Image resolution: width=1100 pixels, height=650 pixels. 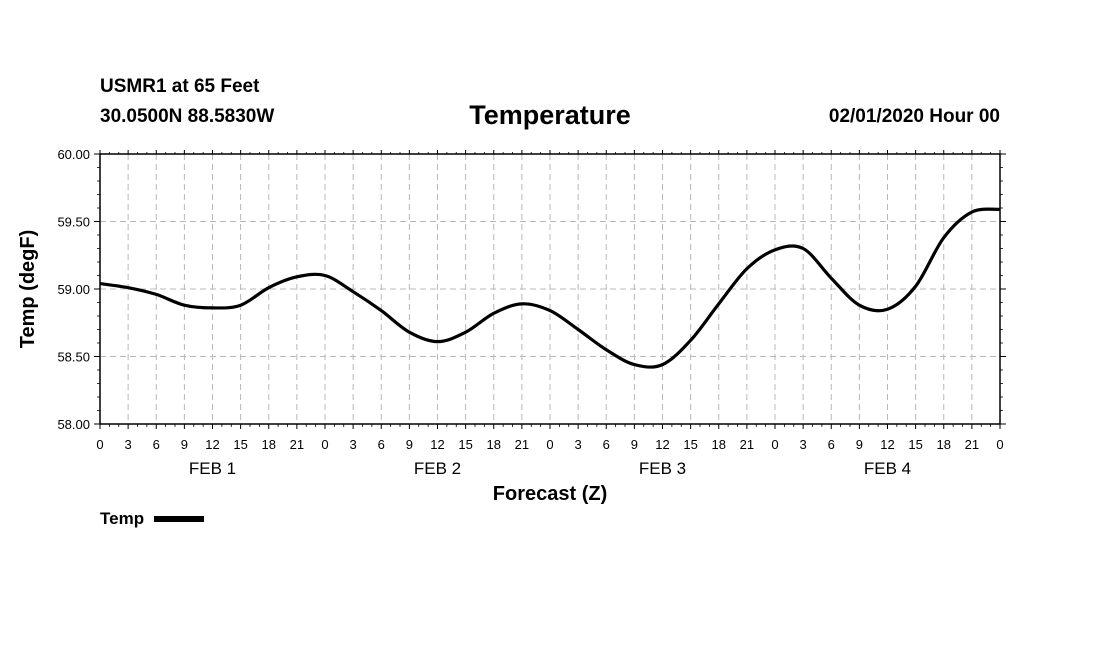 What do you see at coordinates (73, 222) in the screenshot?
I see `y-tick-label: 59.50` at bounding box center [73, 222].